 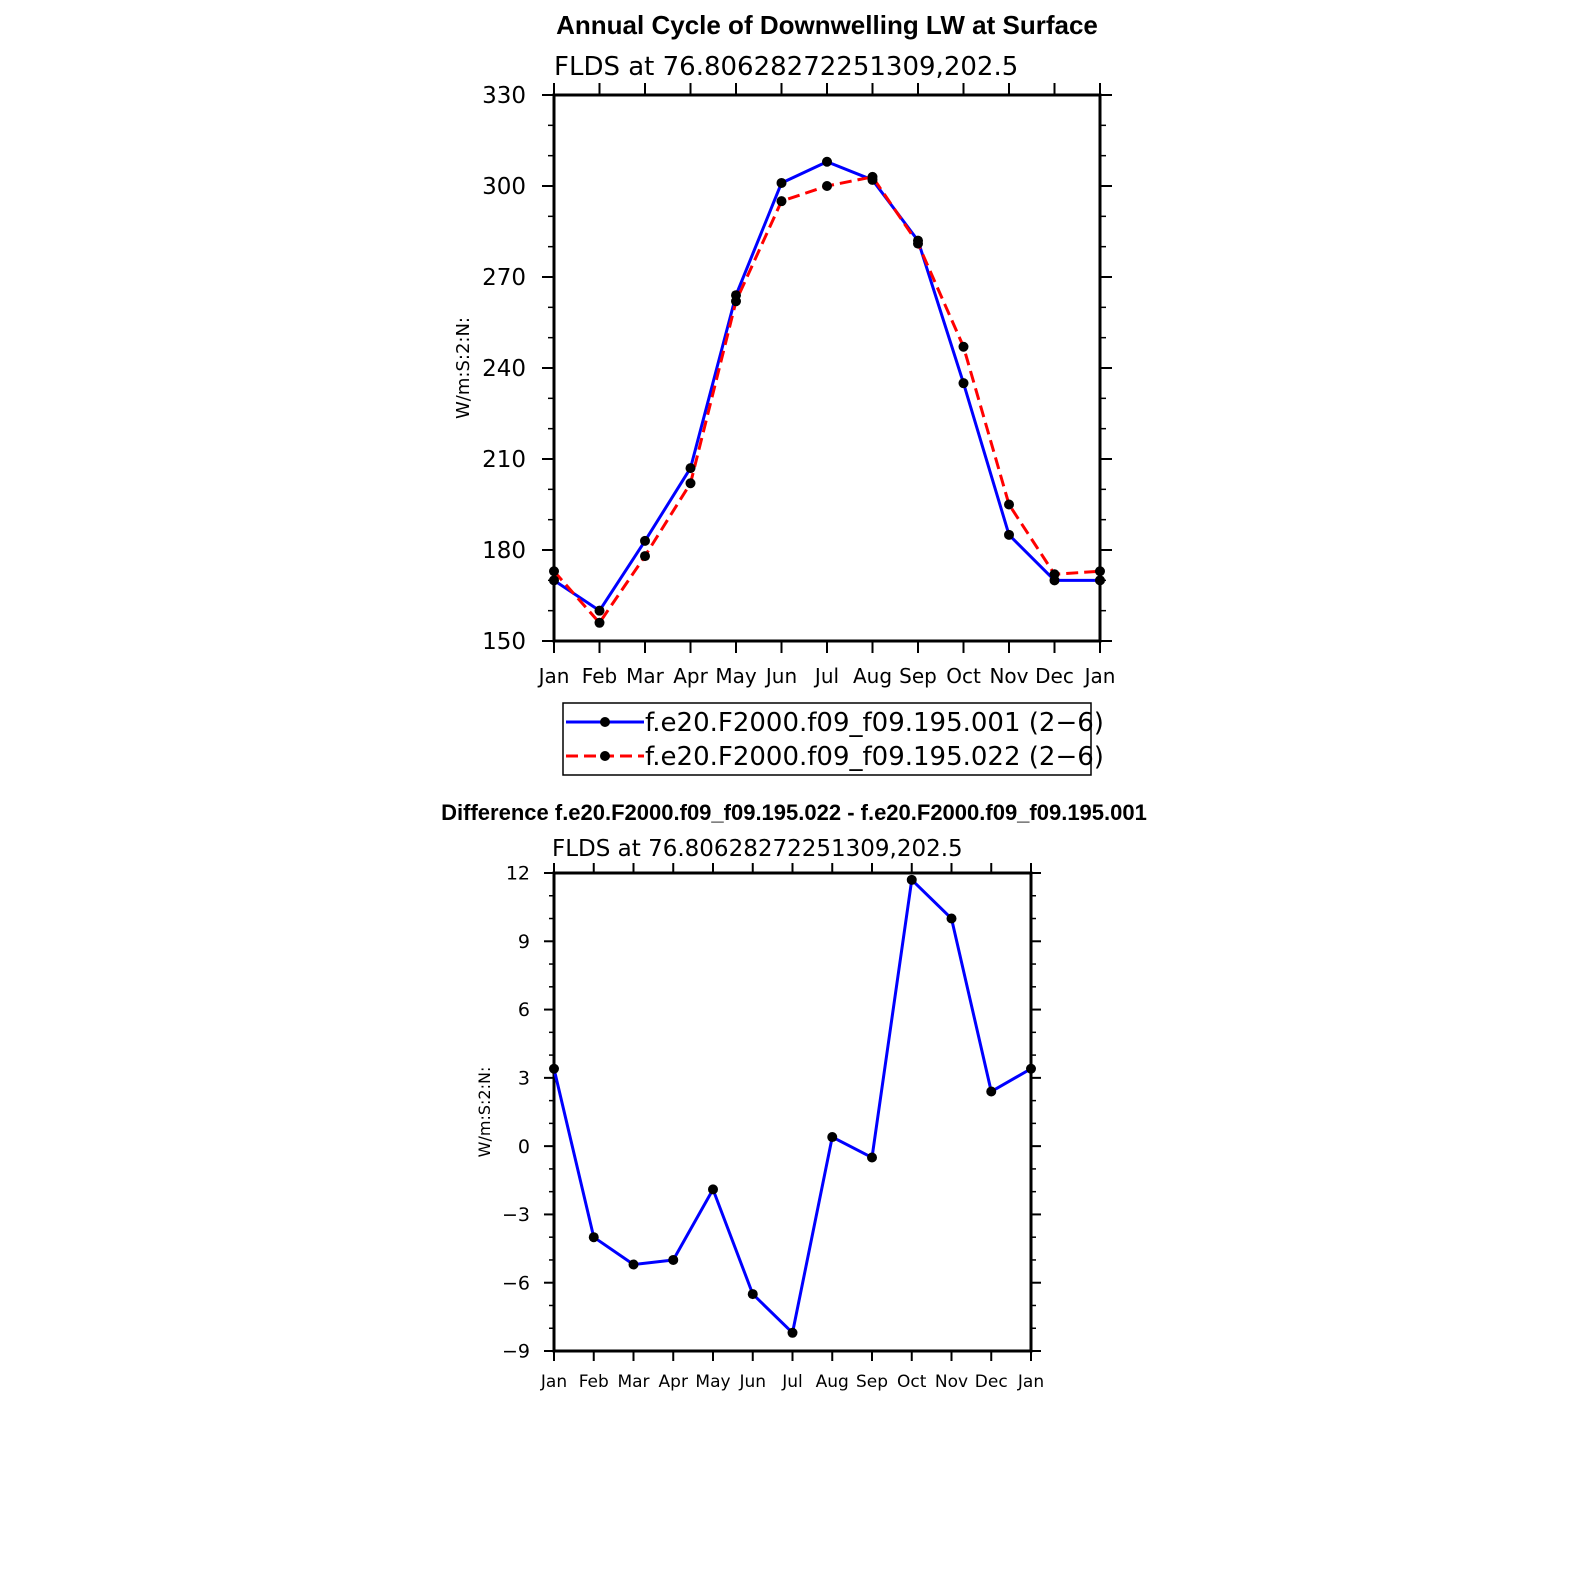 I want to click on bottom-chart-xtick-label: Nov, so click(x=951, y=1382).